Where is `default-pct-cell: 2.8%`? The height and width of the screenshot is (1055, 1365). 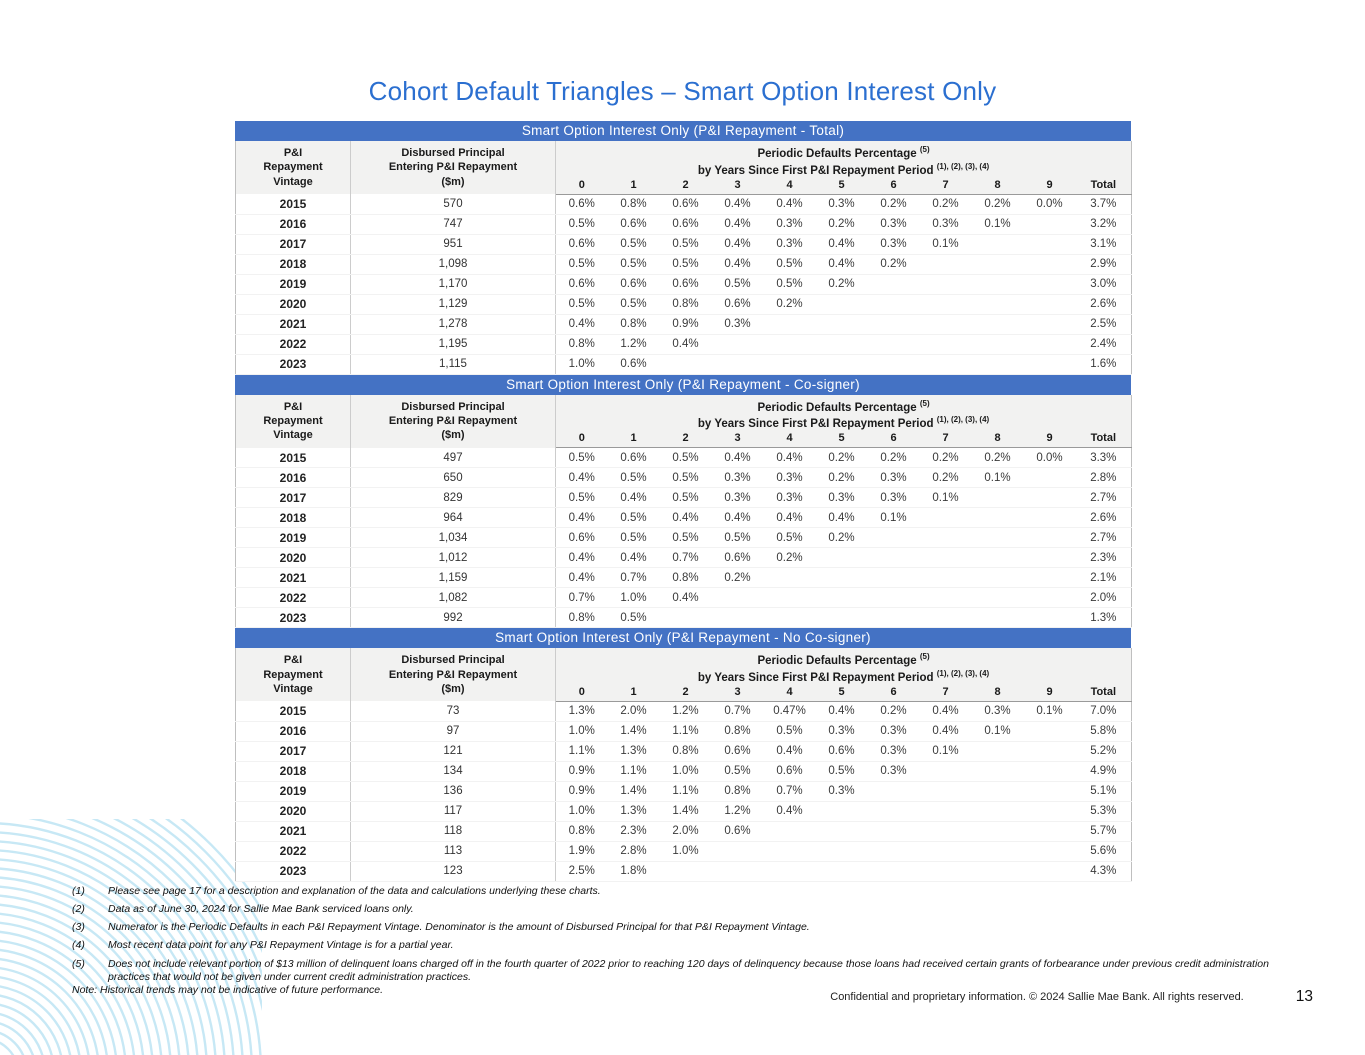
default-pct-cell: 2.8% is located at coordinates (633, 851).